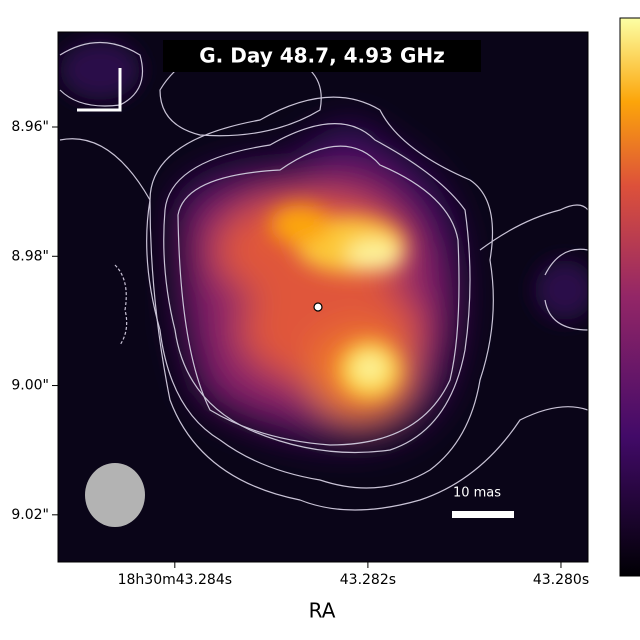 The width and height of the screenshot is (640, 640). What do you see at coordinates (318, 307) in the screenshot?
I see `marker` at bounding box center [318, 307].